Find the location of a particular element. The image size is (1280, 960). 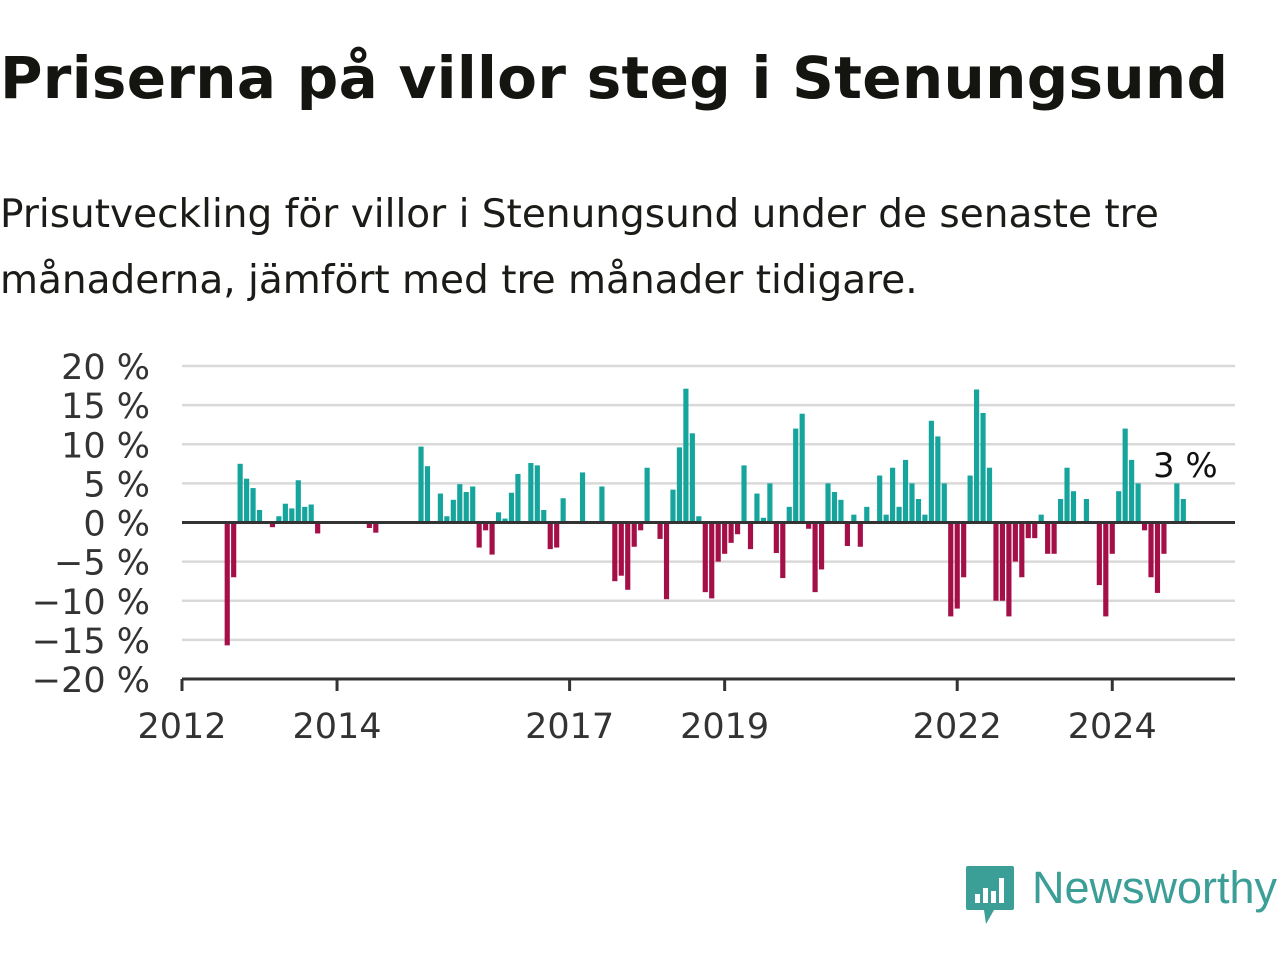

x-axis-tick-labels: 2012 2014 2017 2019 2022 2024 is located at coordinates (646, 723).